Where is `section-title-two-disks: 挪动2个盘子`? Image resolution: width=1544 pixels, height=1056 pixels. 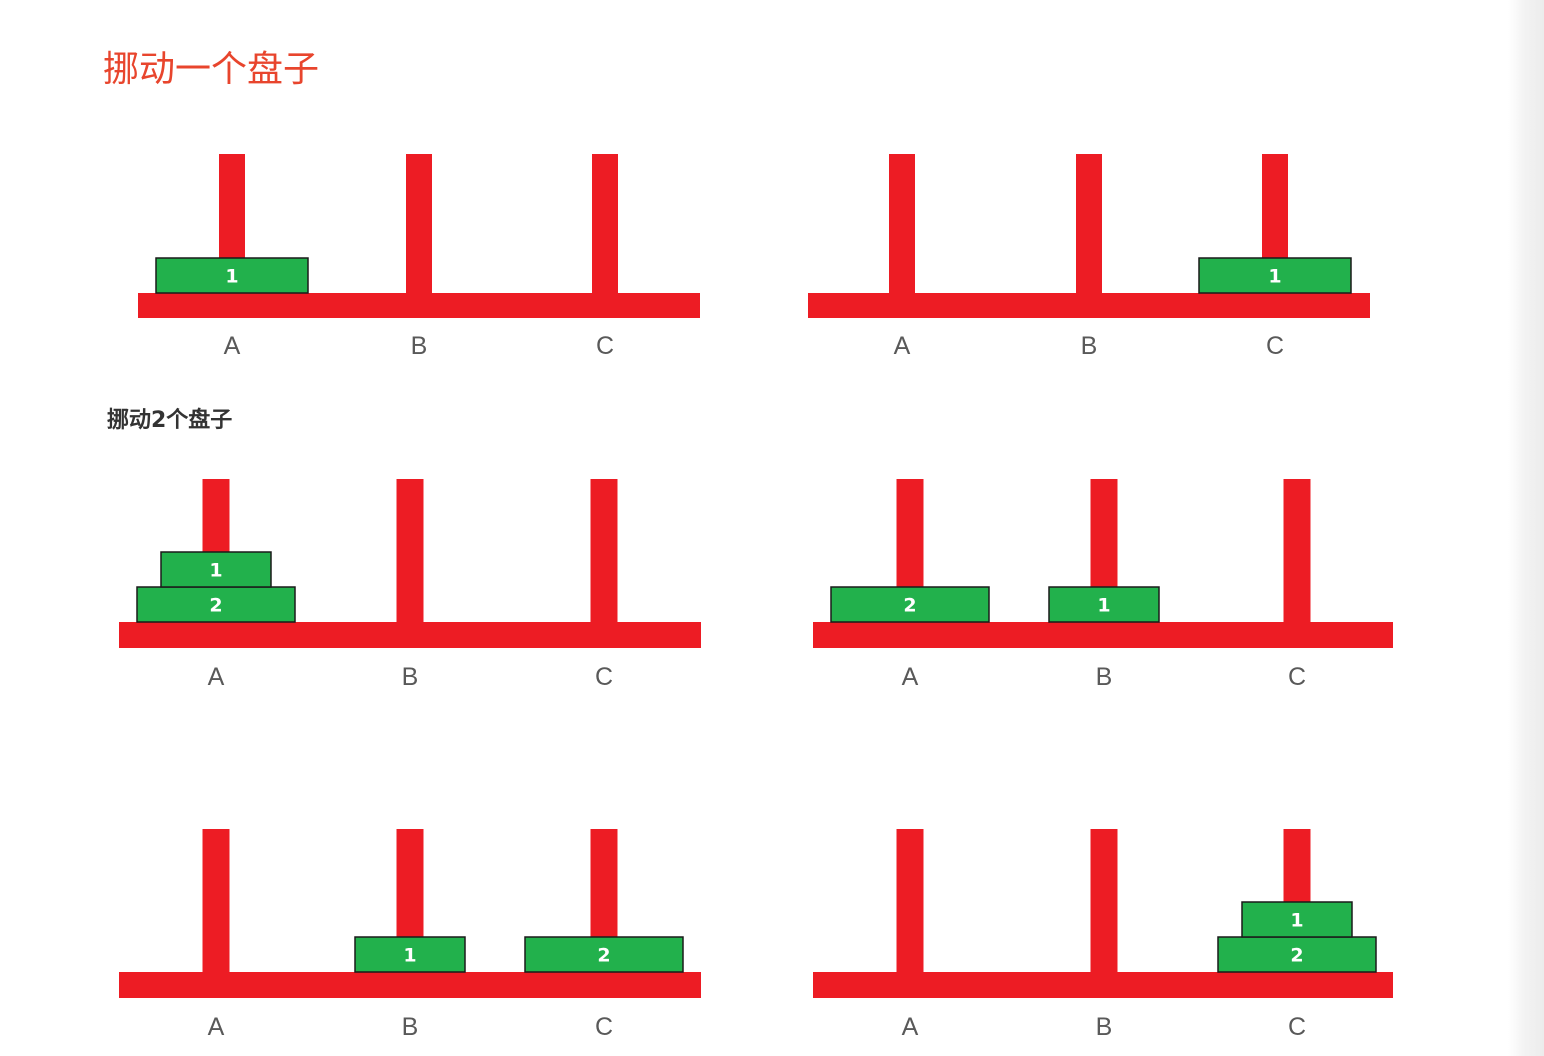 section-title-two-disks: 挪动2个盘子 is located at coordinates (170, 420).